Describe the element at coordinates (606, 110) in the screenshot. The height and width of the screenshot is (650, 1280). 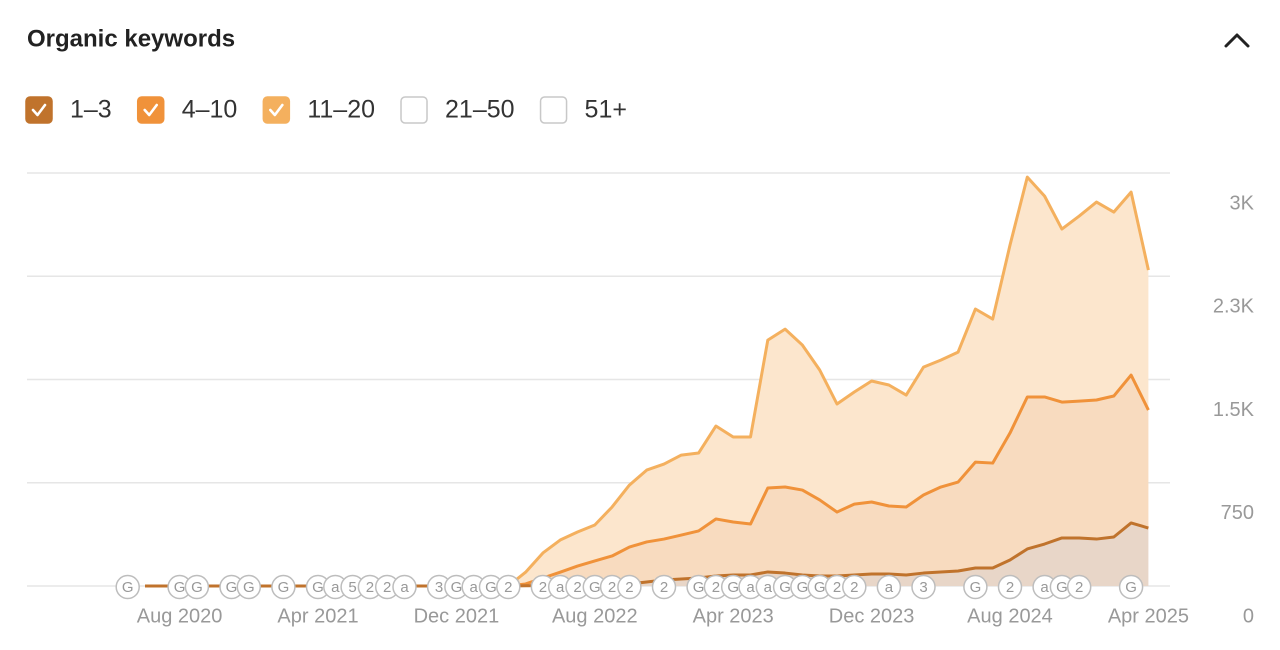
I see `legend-label: 51+` at that location.